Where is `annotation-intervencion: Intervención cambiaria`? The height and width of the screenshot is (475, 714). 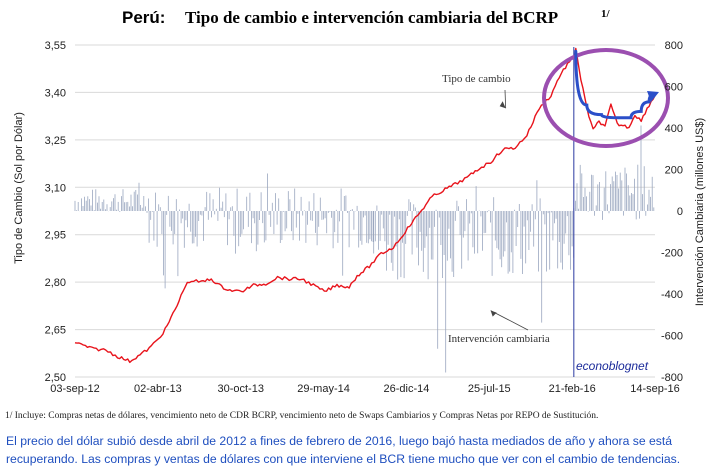
annotation-intervencion: Intervención cambiaria is located at coordinates (499, 339).